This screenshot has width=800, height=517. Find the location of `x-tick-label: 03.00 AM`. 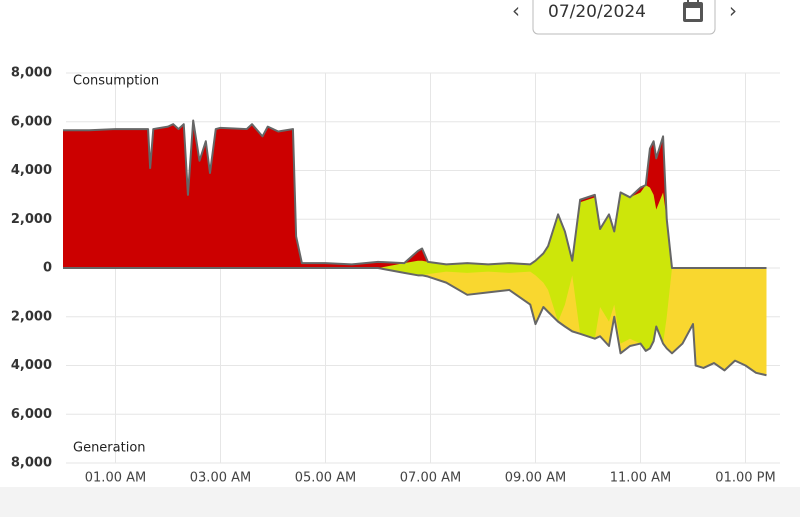

x-tick-label: 03.00 AM is located at coordinates (220, 478).